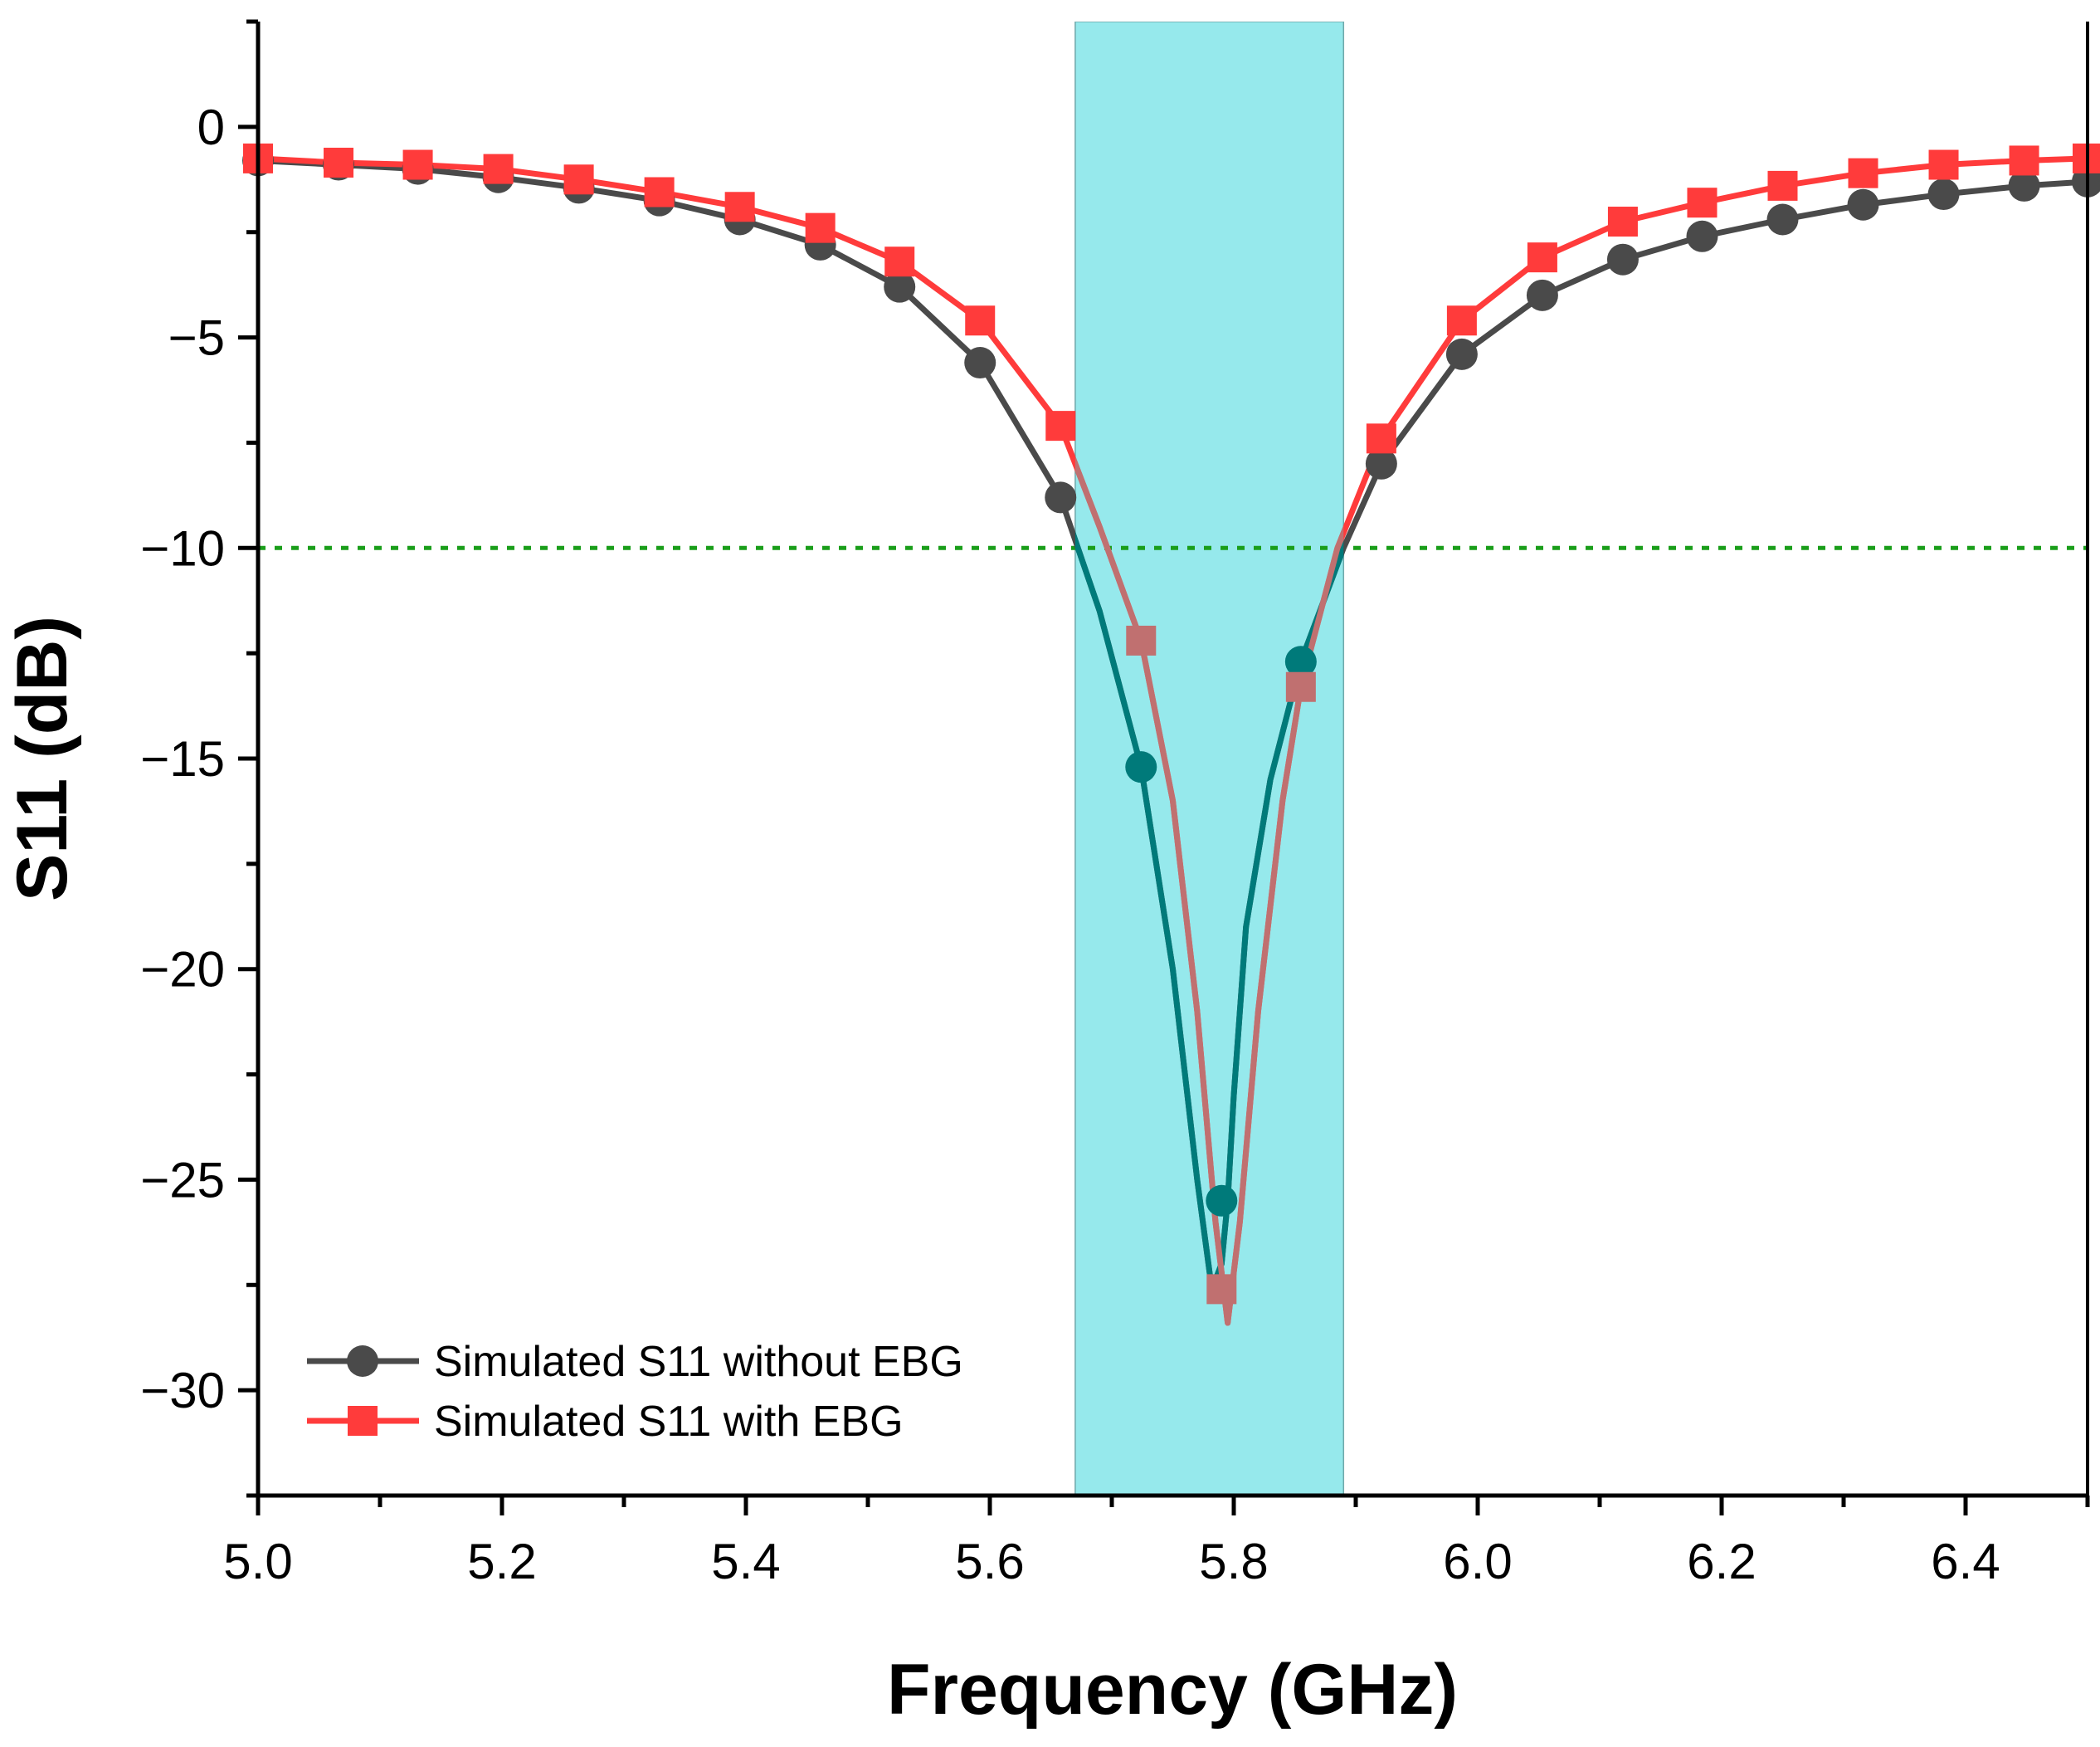  I want to click on legend-marker-square, so click(363, 1421).